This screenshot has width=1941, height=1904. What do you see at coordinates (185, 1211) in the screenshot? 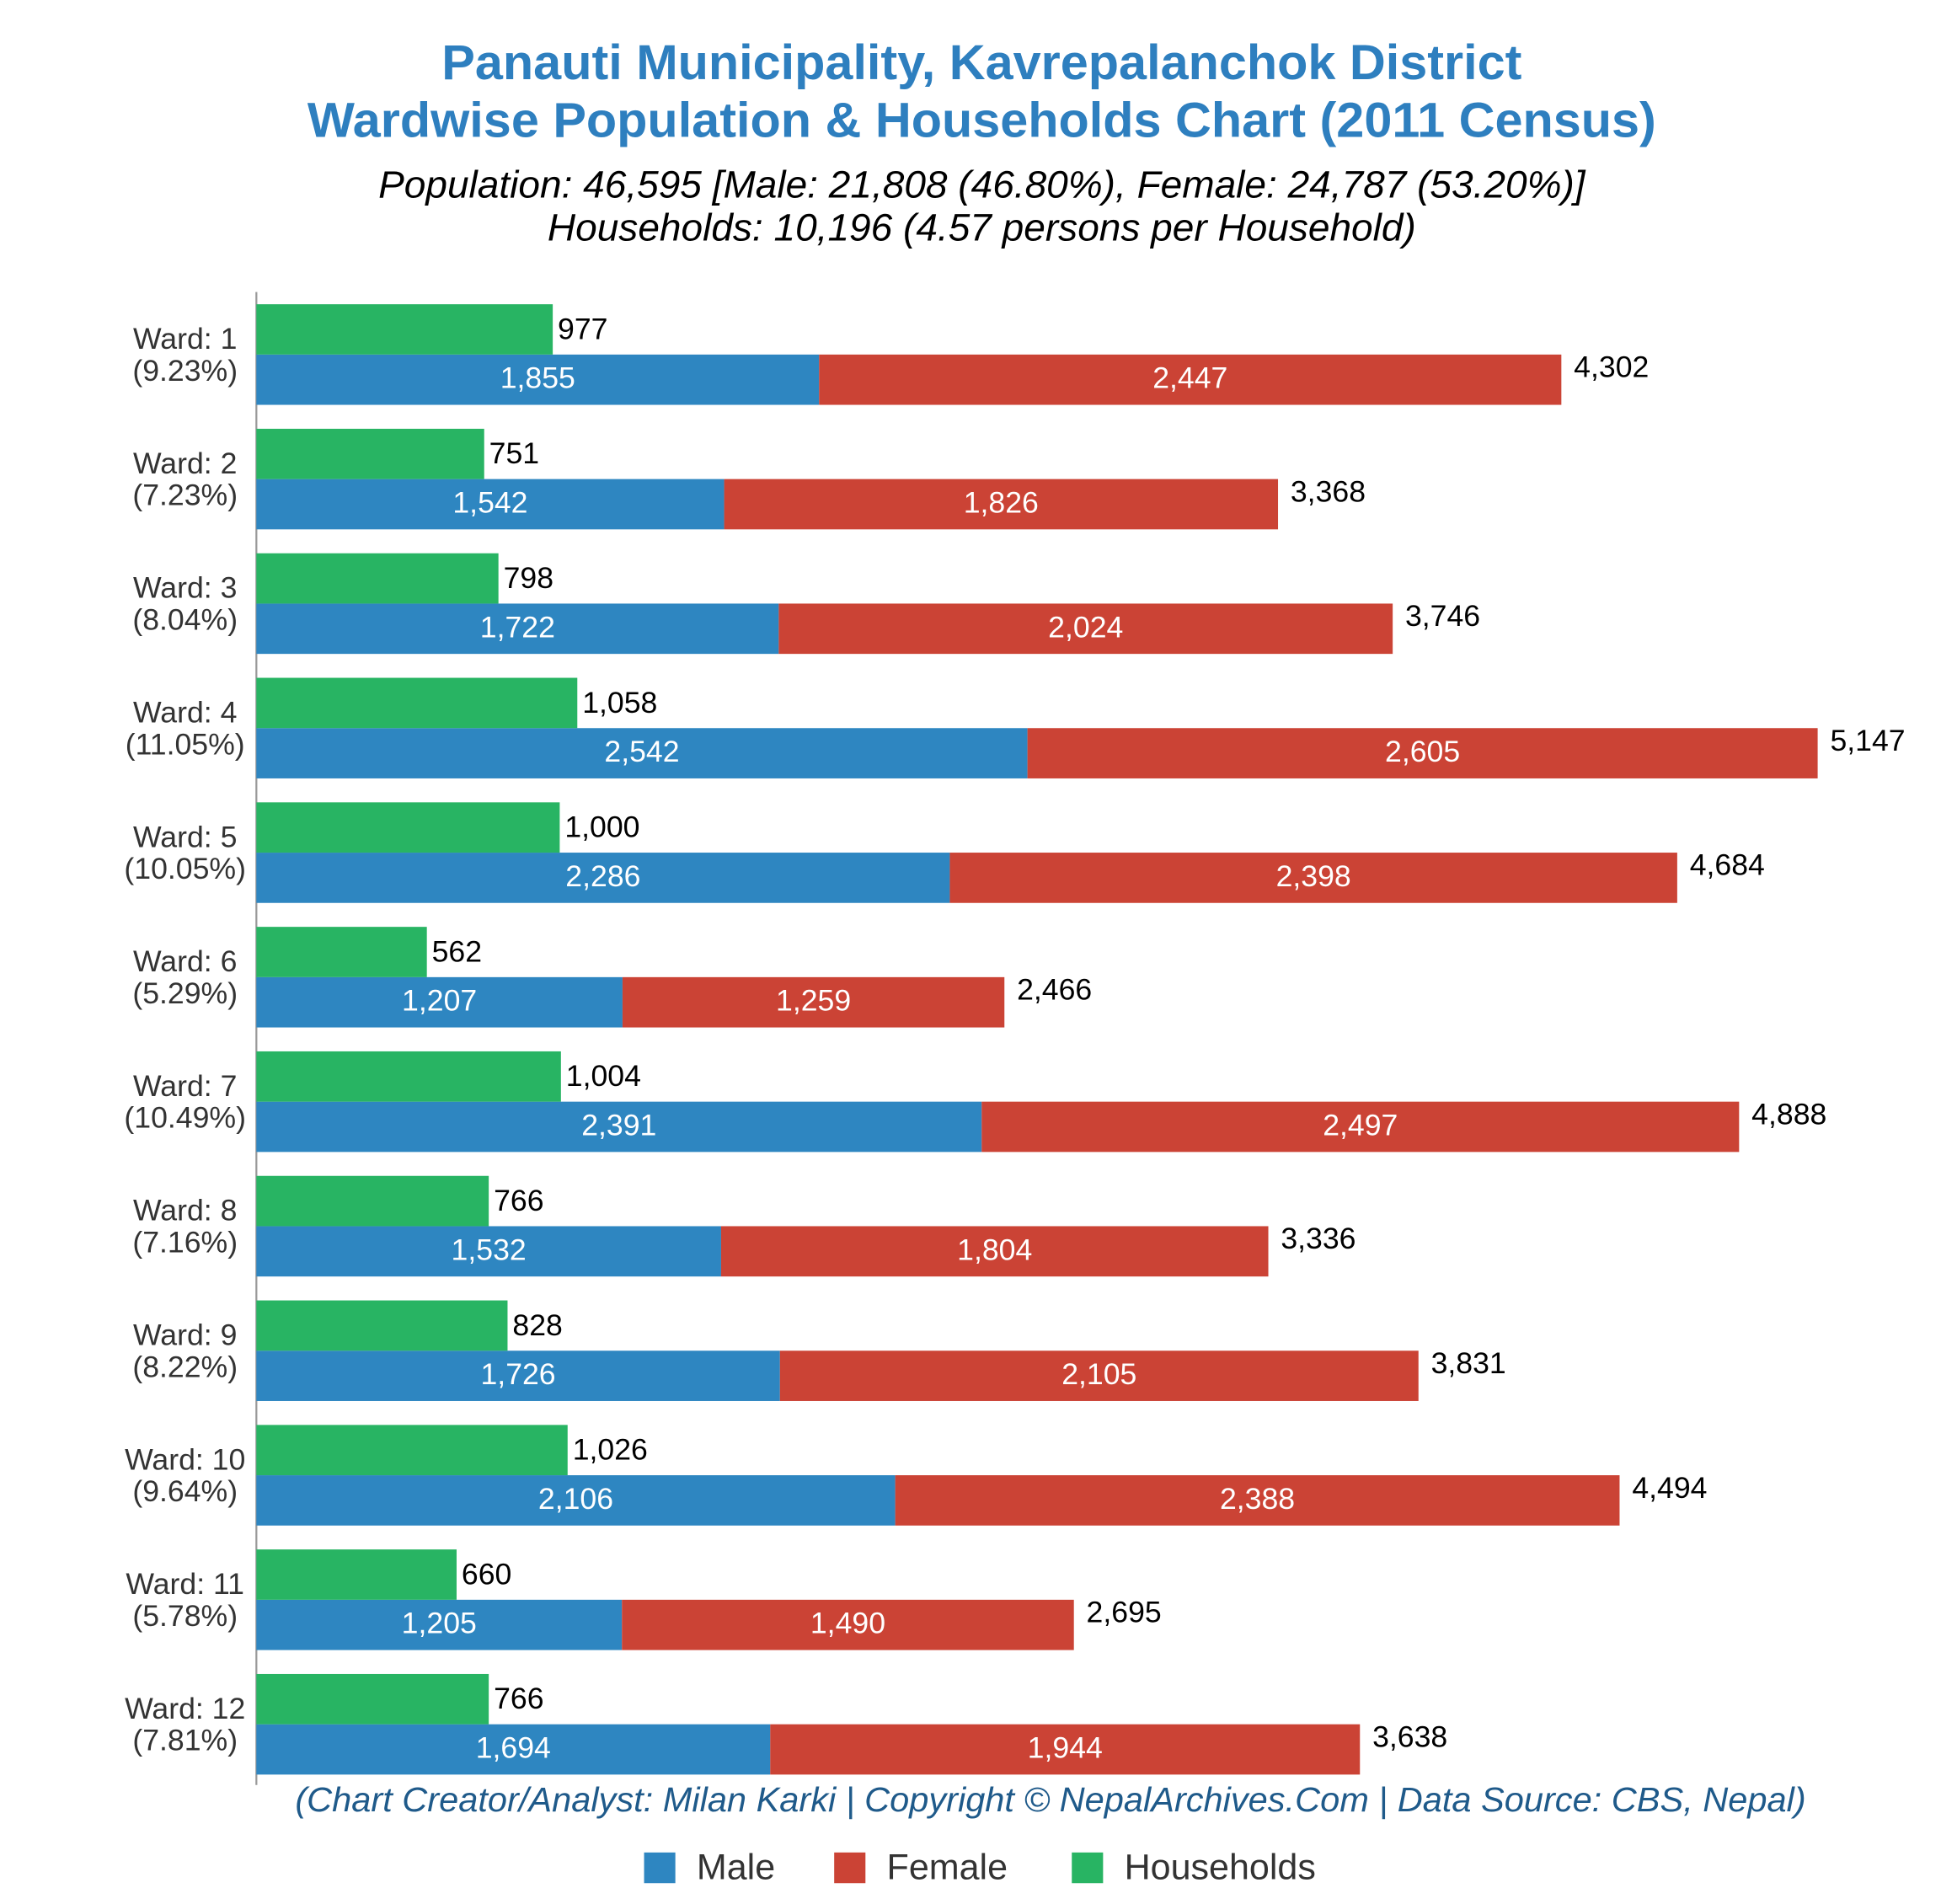
I see `y-tick-label: Ward: 8` at bounding box center [185, 1211].